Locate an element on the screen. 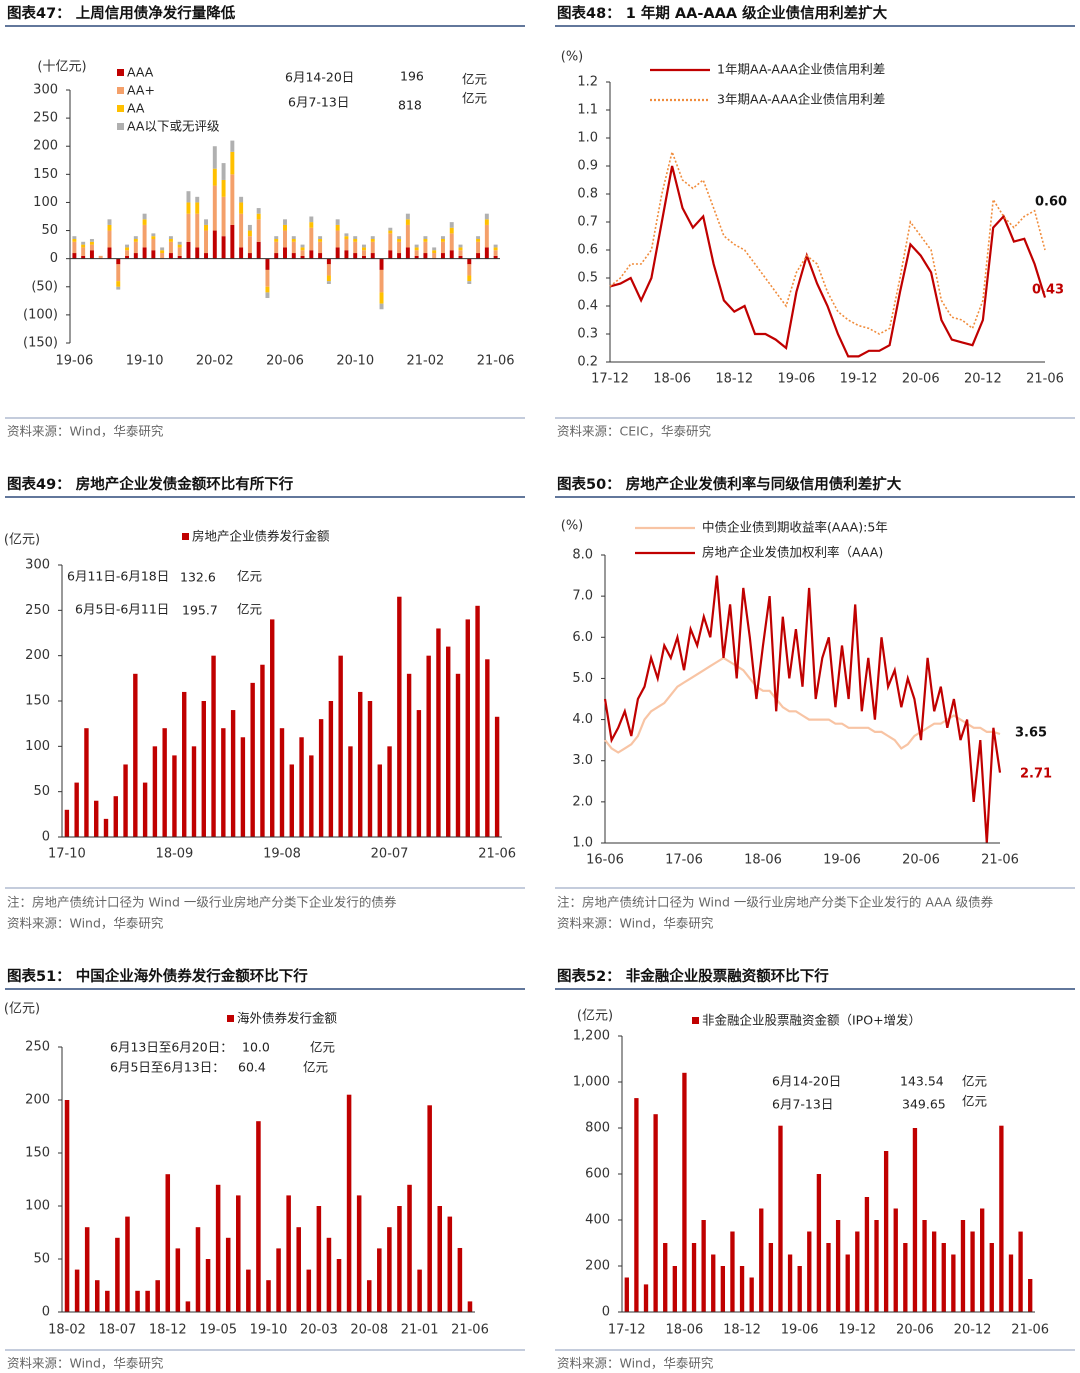 This screenshot has width=1080, height=1373. annotation: 196 is located at coordinates (412, 76).